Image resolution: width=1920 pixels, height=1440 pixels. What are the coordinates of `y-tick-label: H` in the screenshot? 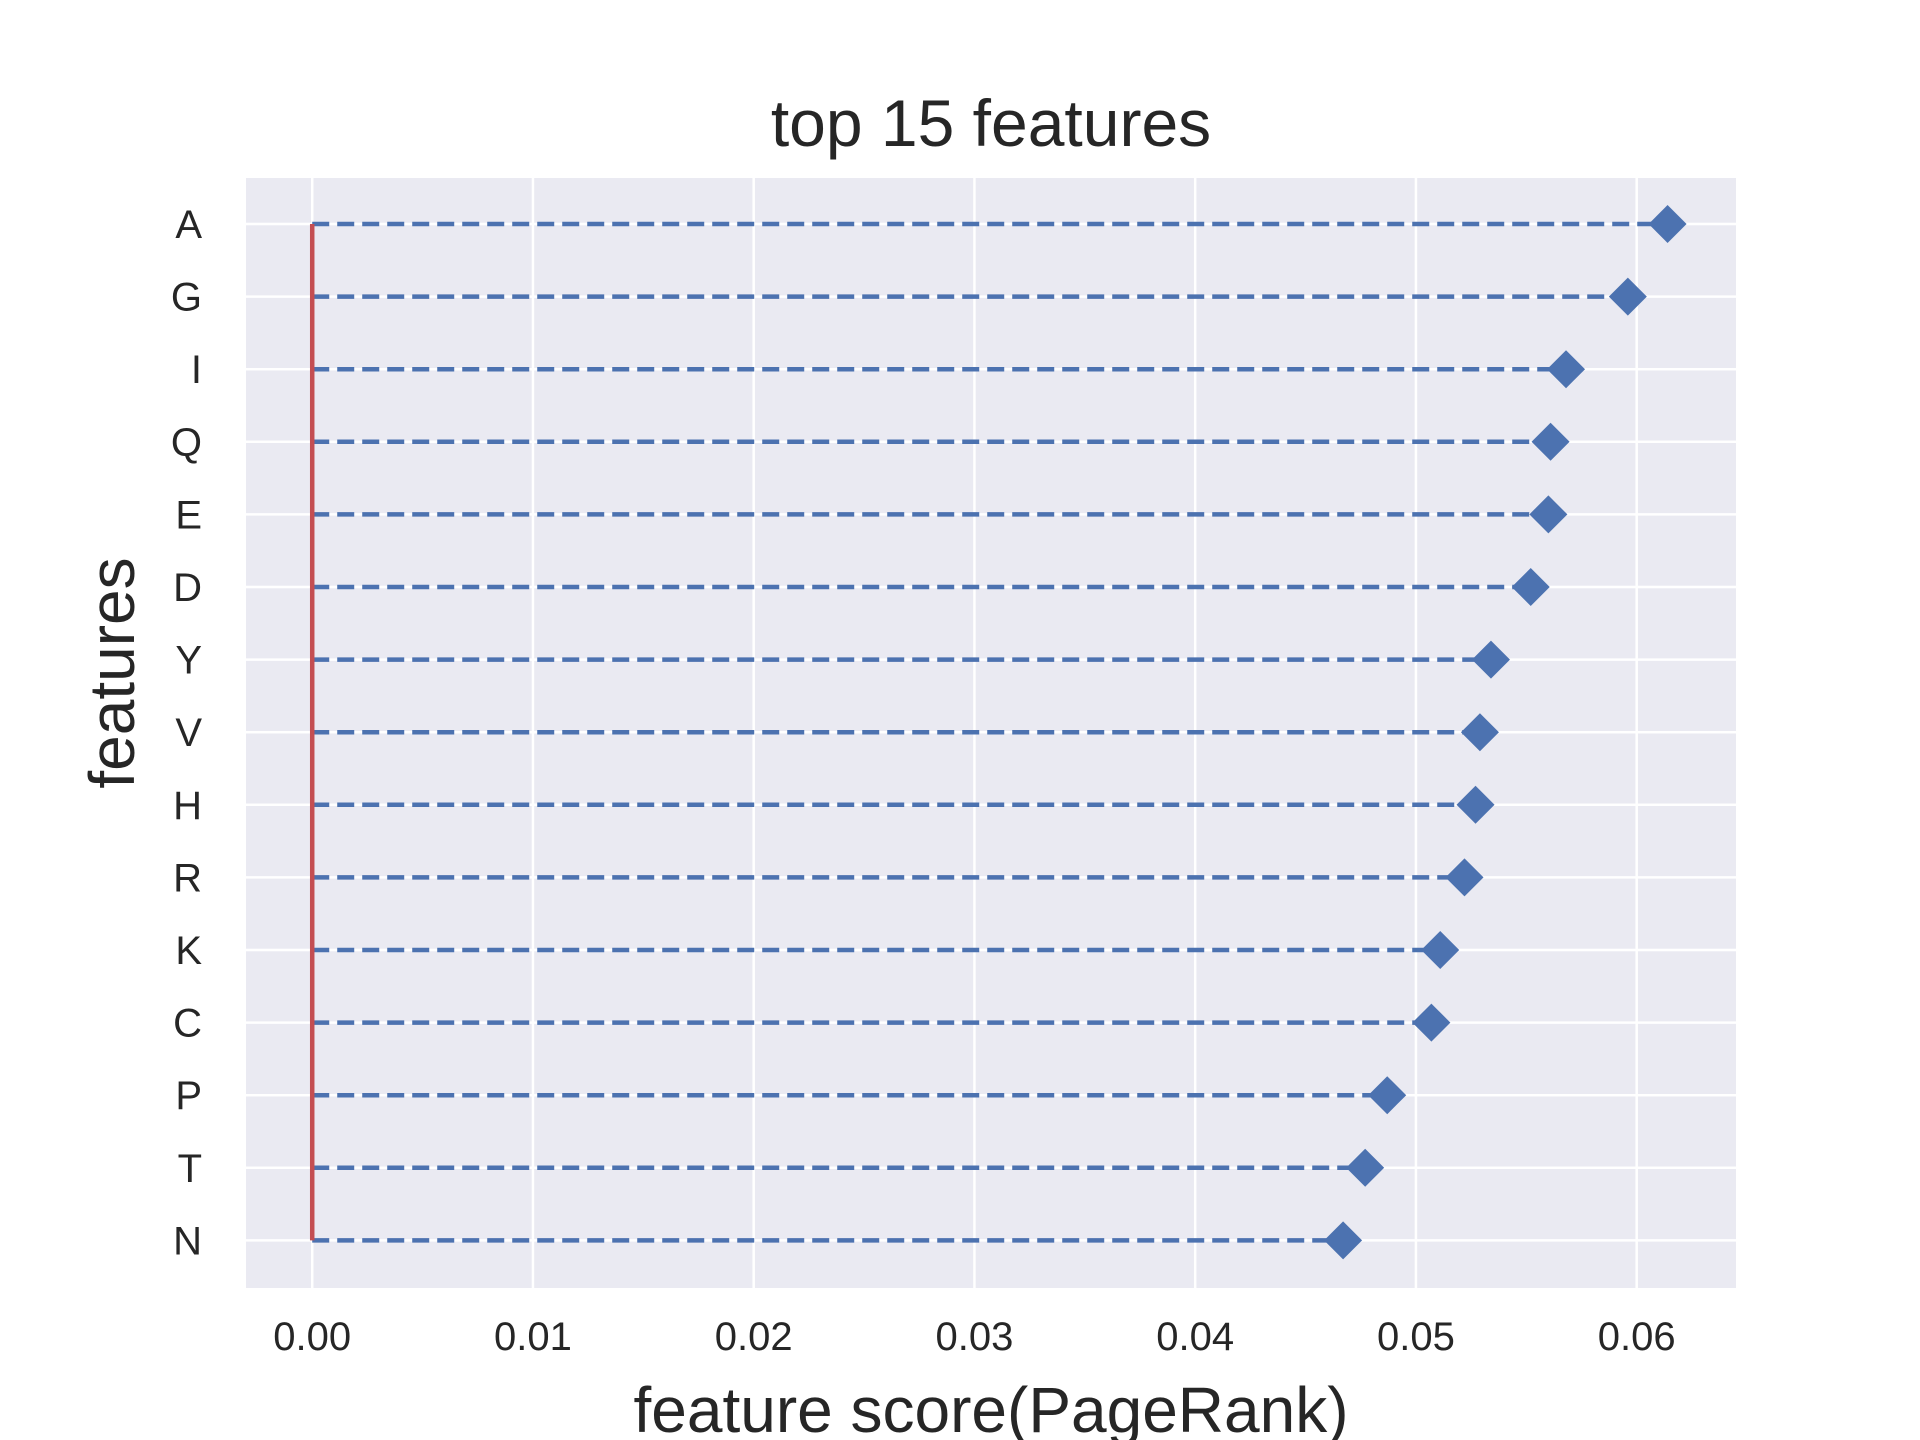 It's located at (187, 806).